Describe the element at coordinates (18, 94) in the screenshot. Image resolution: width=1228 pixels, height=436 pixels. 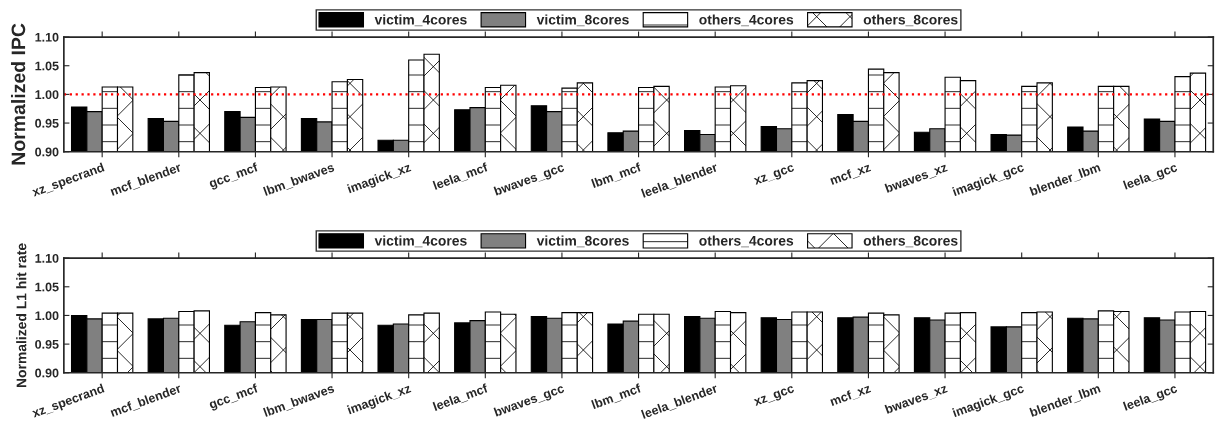
I see `y-axis-title: Normalized IPC` at that location.